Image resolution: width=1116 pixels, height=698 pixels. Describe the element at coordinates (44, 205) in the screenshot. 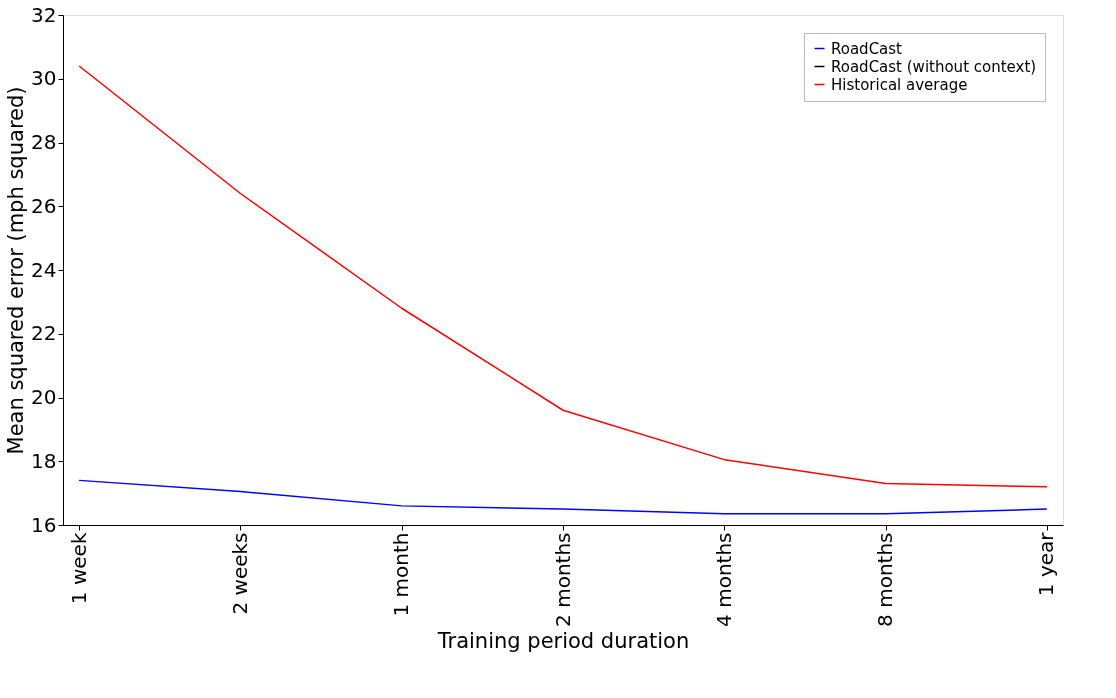

I see `y-tick-label: 26` at that location.